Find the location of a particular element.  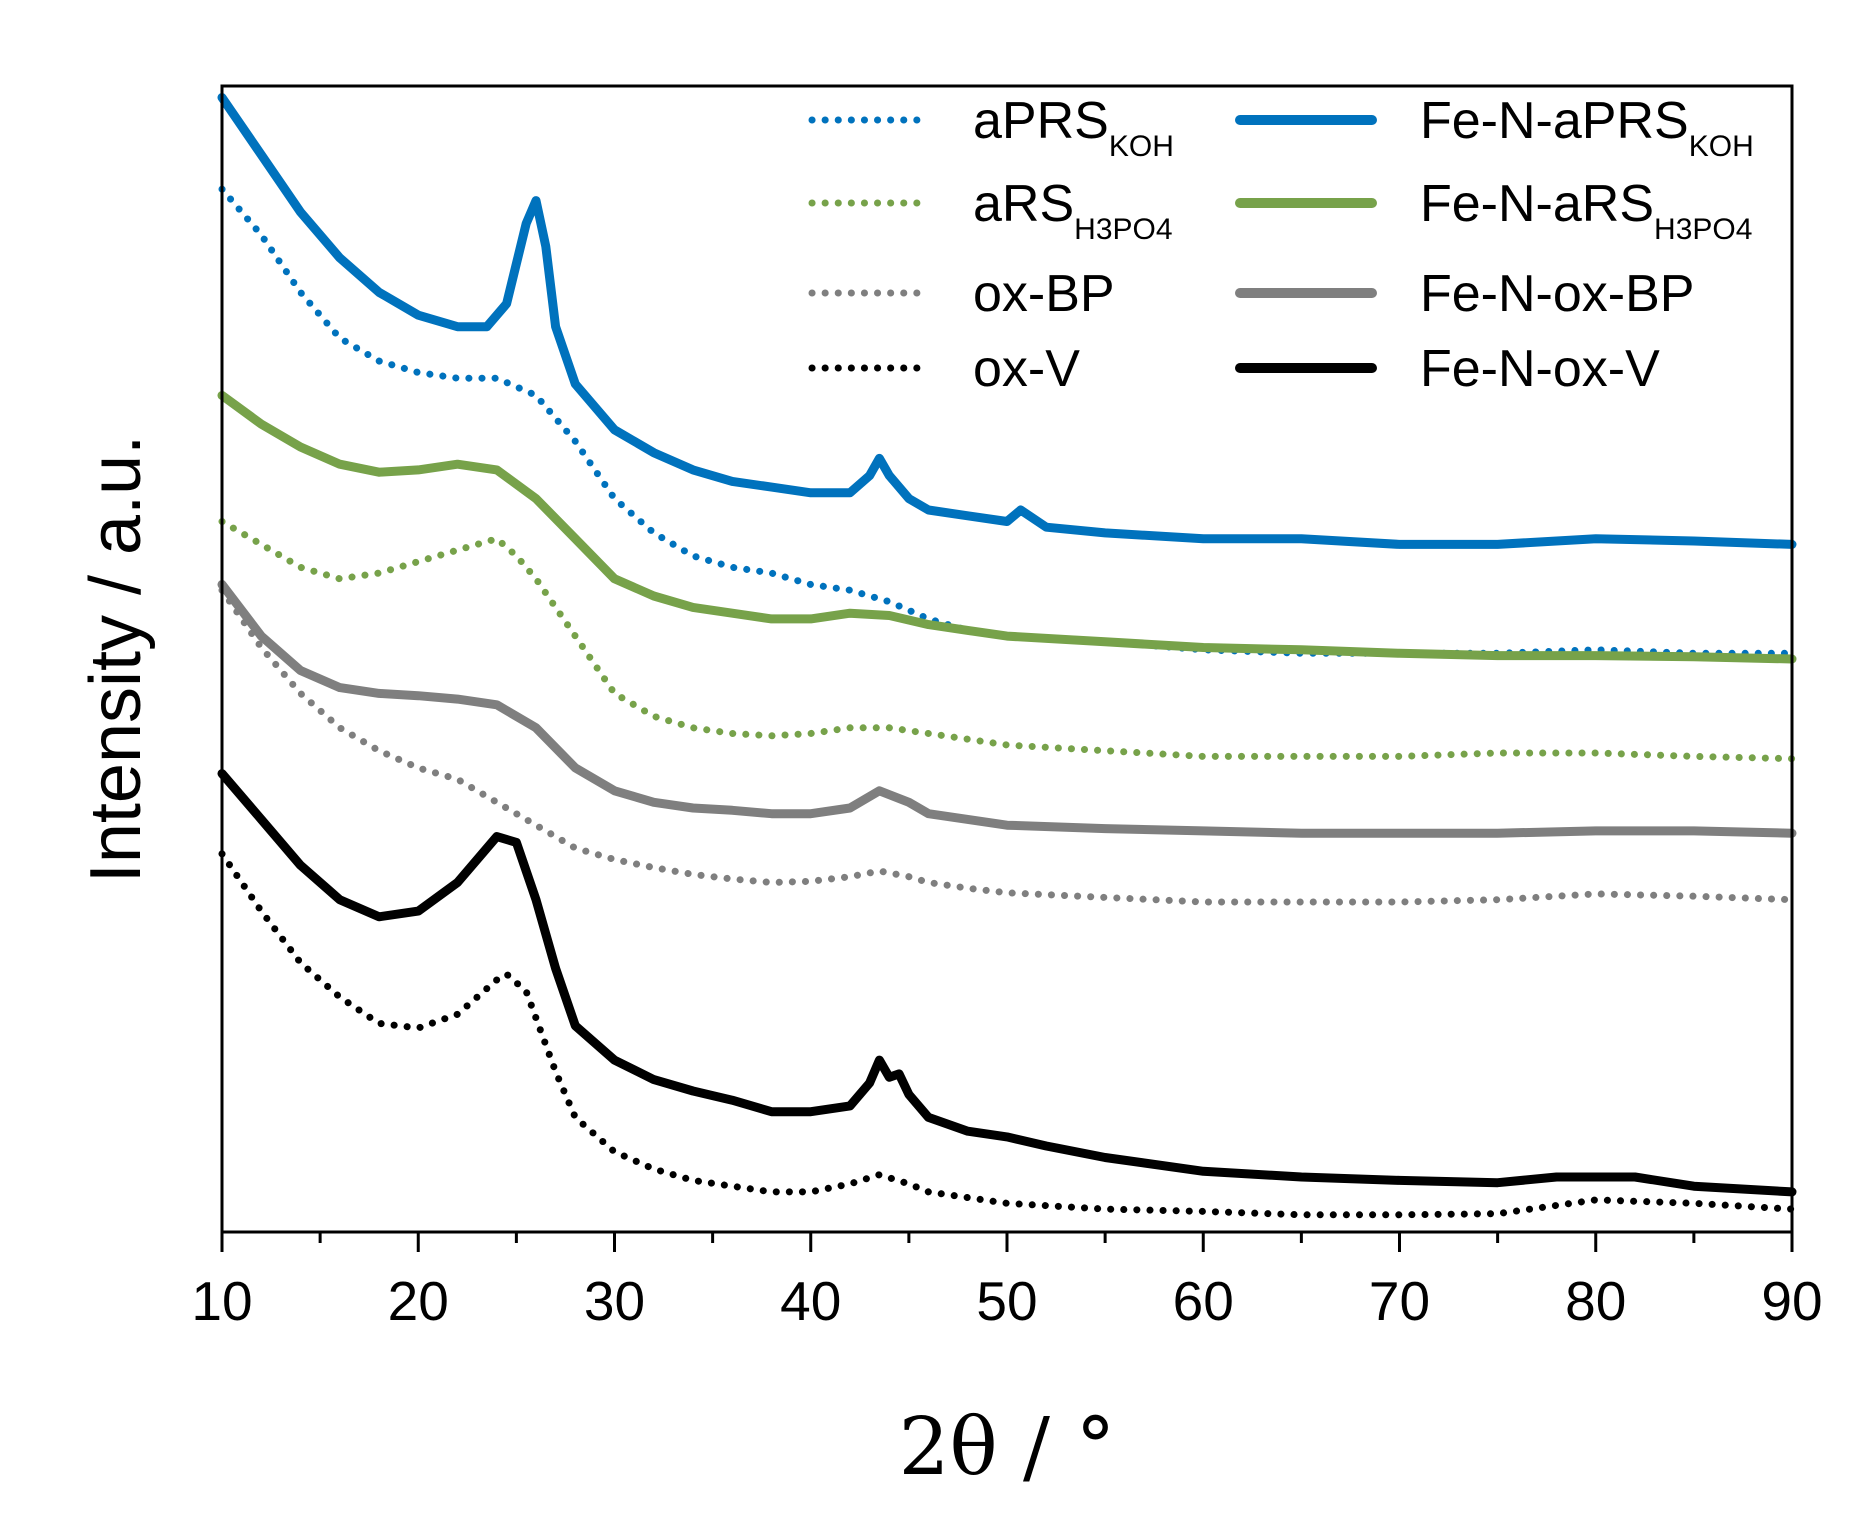

legend-name: ox-BP is located at coordinates (1044, 294).